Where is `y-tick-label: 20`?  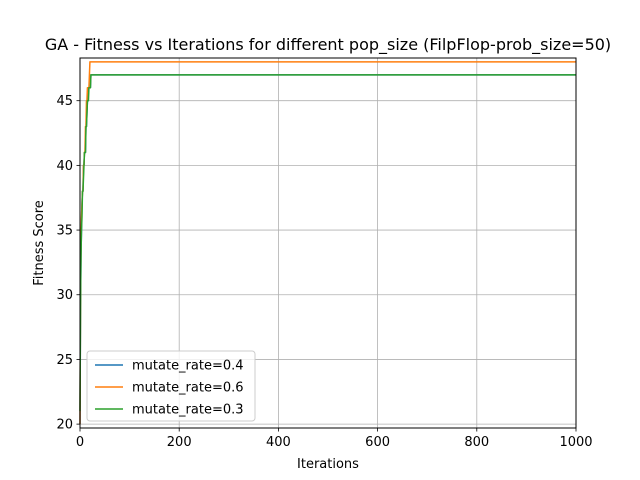
y-tick-label: 20 is located at coordinates (64, 425).